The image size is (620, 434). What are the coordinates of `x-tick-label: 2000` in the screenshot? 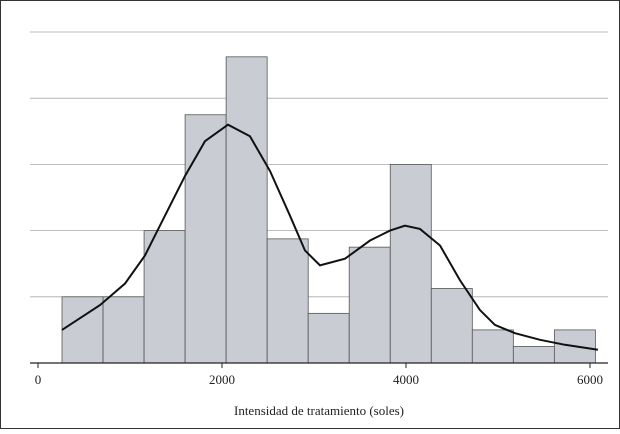 It's located at (222, 379).